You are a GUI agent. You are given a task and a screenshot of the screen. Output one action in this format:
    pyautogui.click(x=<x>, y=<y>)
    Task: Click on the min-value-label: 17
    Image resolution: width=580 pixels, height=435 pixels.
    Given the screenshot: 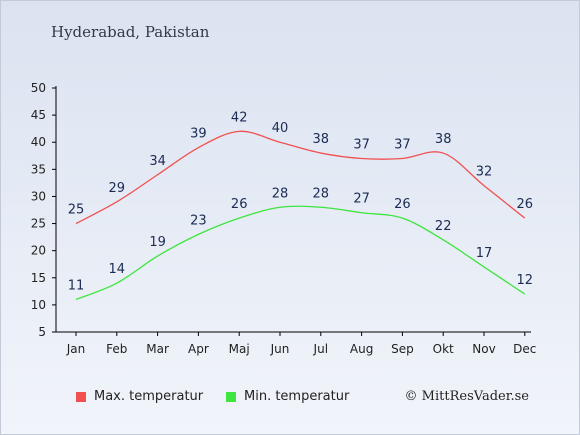 What is the action you would take?
    pyautogui.click(x=484, y=253)
    